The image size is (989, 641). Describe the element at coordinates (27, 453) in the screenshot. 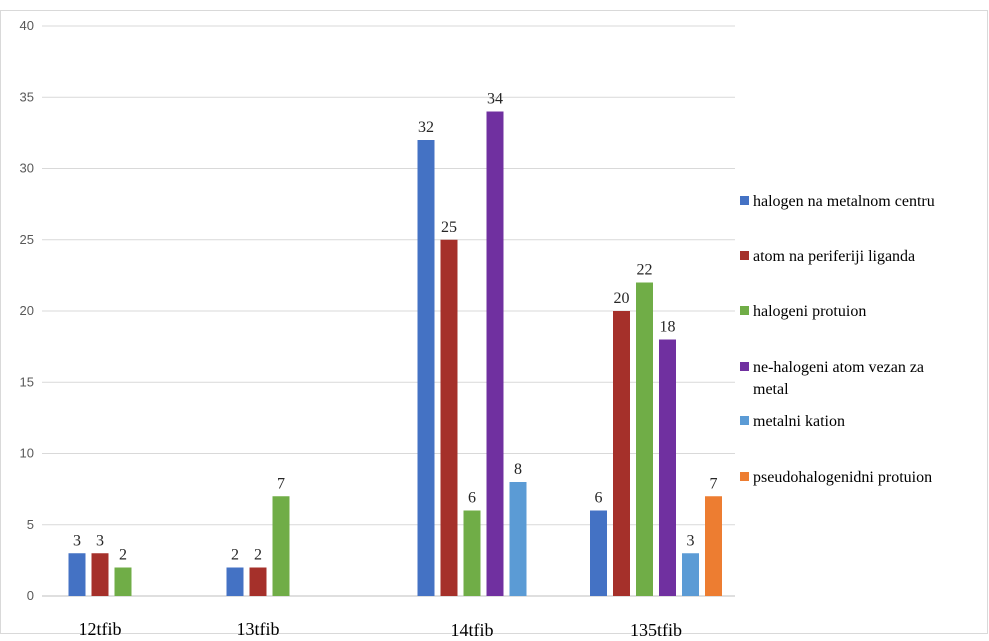

I see `y-tick-label: 10` at that location.